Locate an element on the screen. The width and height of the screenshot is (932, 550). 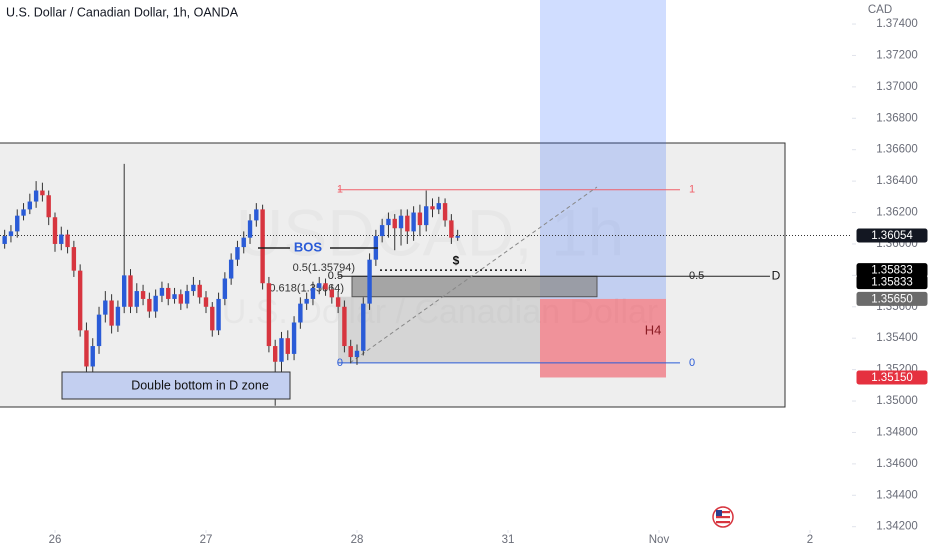
x-tick-label: 31 is located at coordinates (508, 540).